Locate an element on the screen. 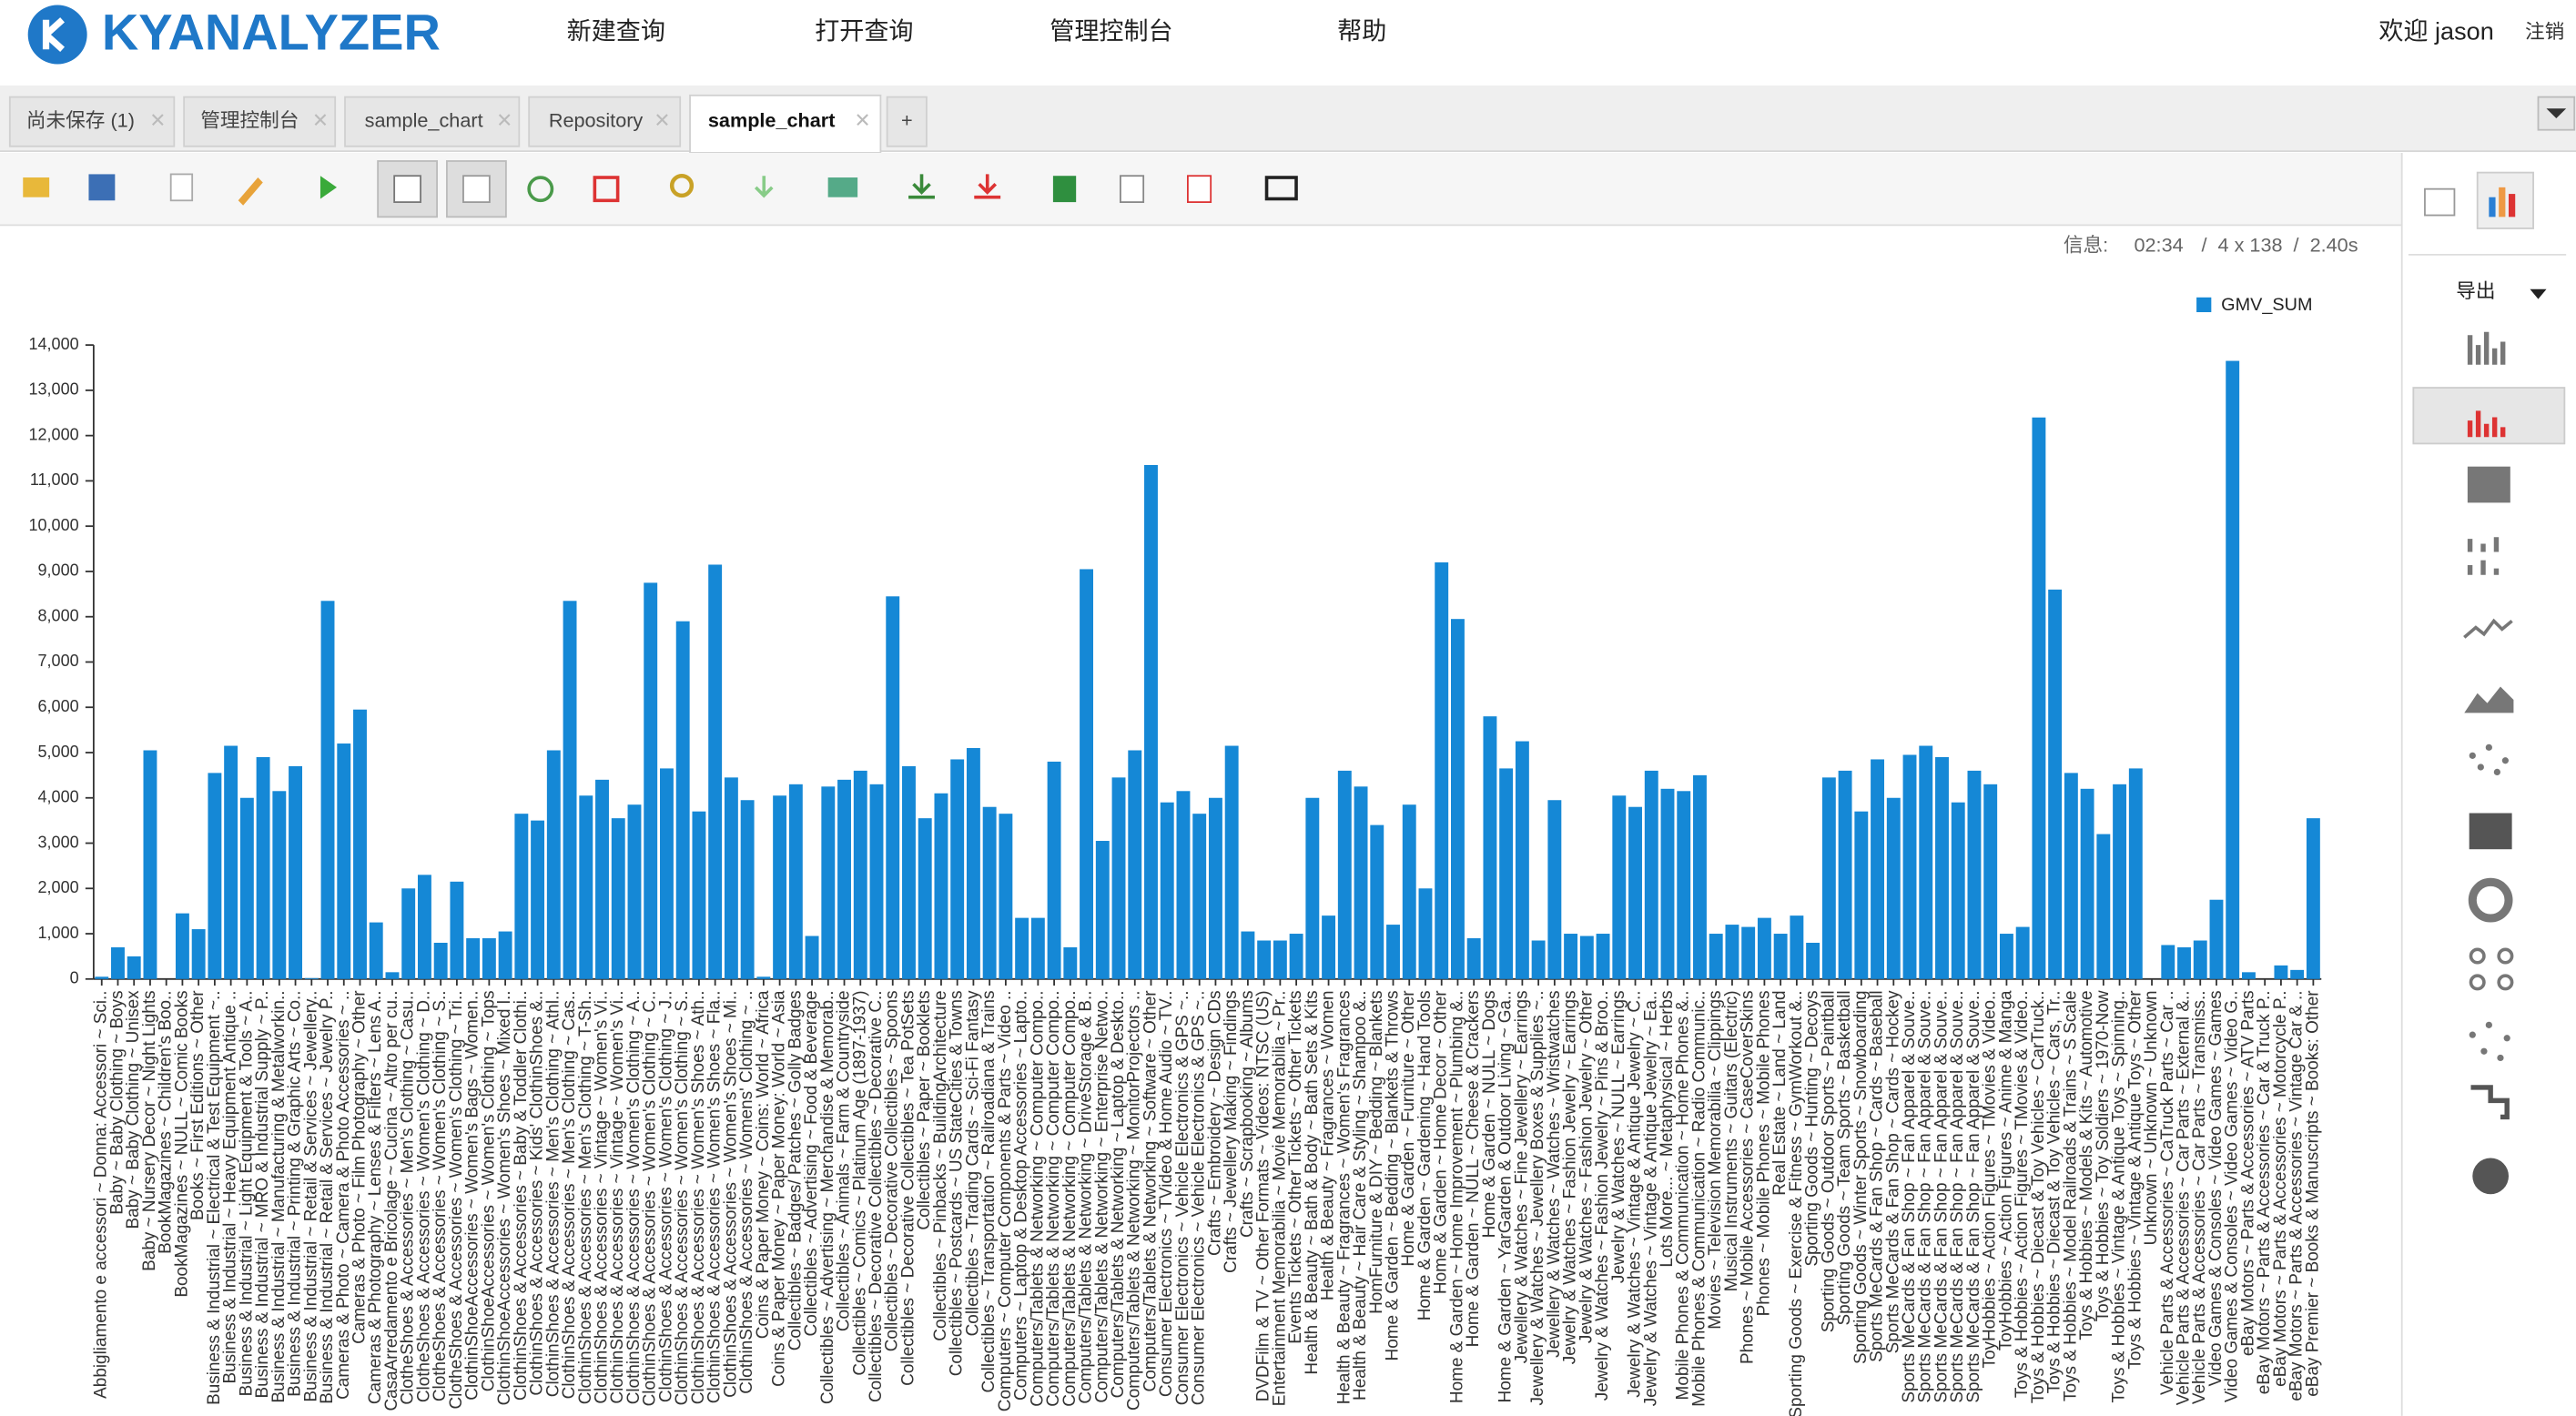 Image resolution: width=2576 pixels, height=1416 pixels. x-tick-label: Home & Garden ~ Furniture ~ Other is located at coordinates (1408, 1128).